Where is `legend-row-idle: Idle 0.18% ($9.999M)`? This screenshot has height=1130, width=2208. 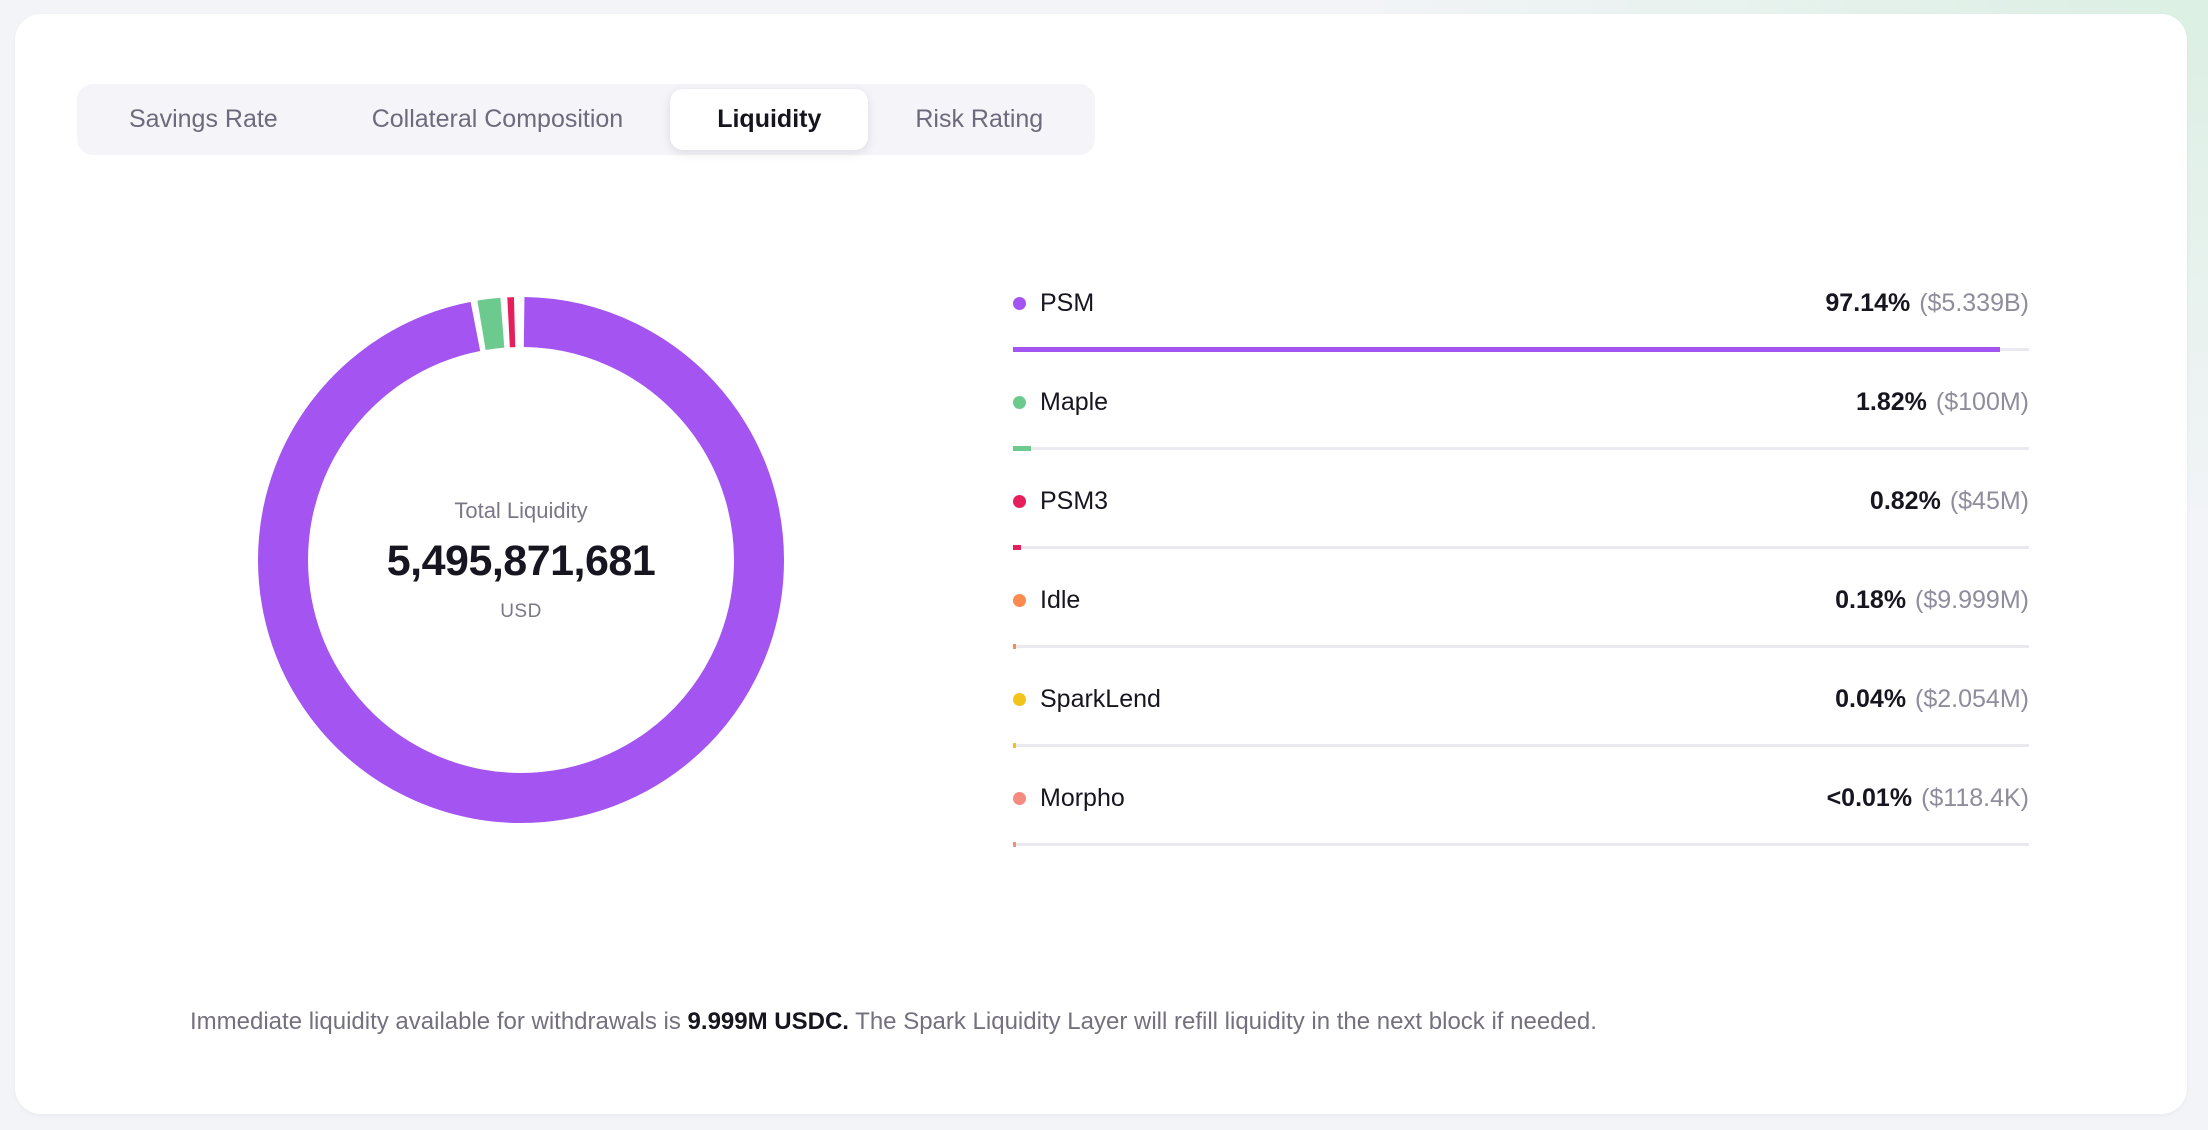 legend-row-idle: Idle 0.18% ($9.999M) is located at coordinates (1521, 632).